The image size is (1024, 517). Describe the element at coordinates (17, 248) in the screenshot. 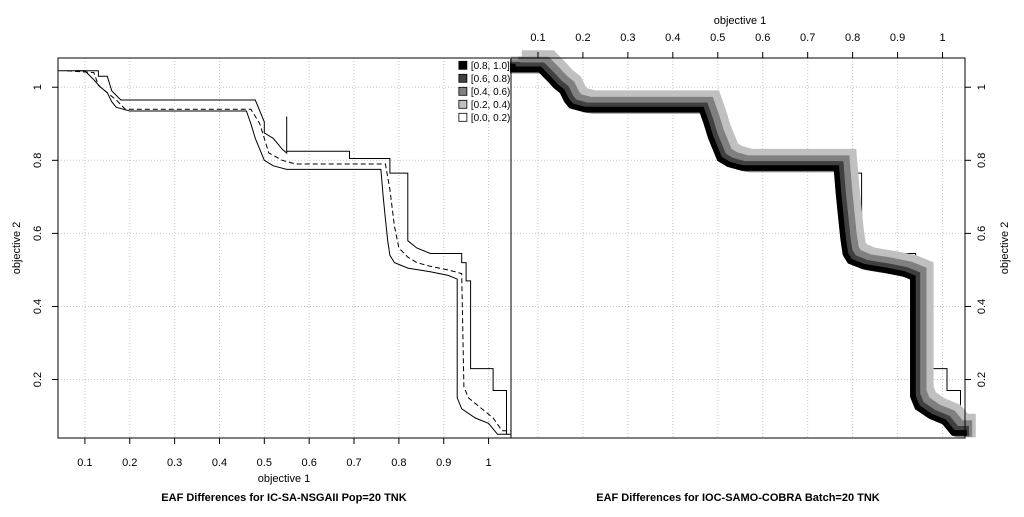

I see `left-y-axis-label: objective 2` at that location.